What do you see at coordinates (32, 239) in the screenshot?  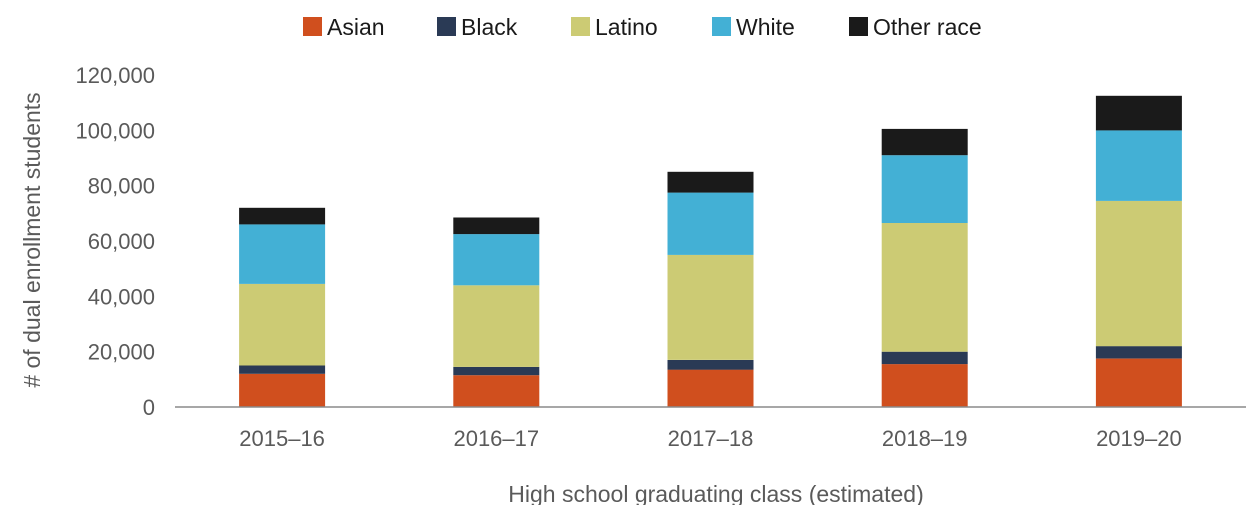 I see `y-axis-title: # of dual enrollment students` at bounding box center [32, 239].